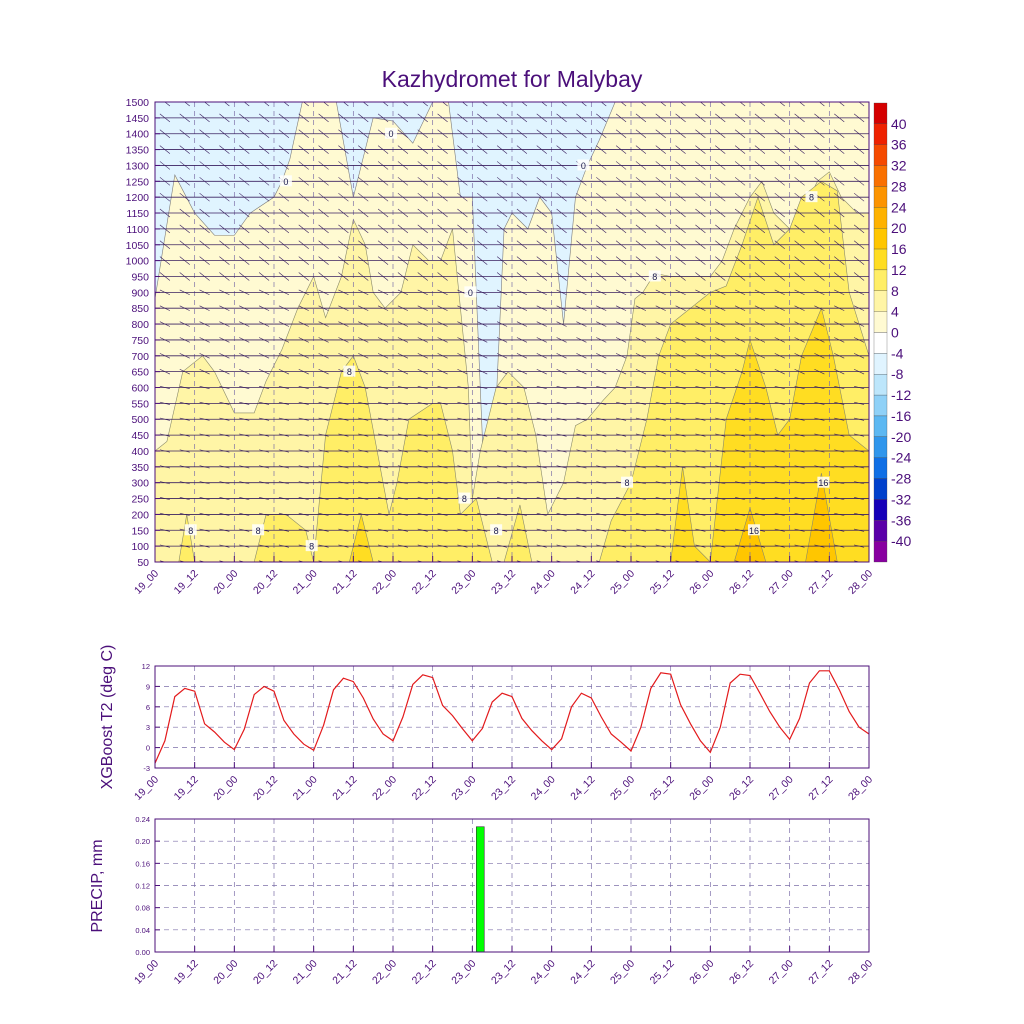  What do you see at coordinates (140, 341) in the screenshot?
I see `y-tick-label: 750` at bounding box center [140, 341].